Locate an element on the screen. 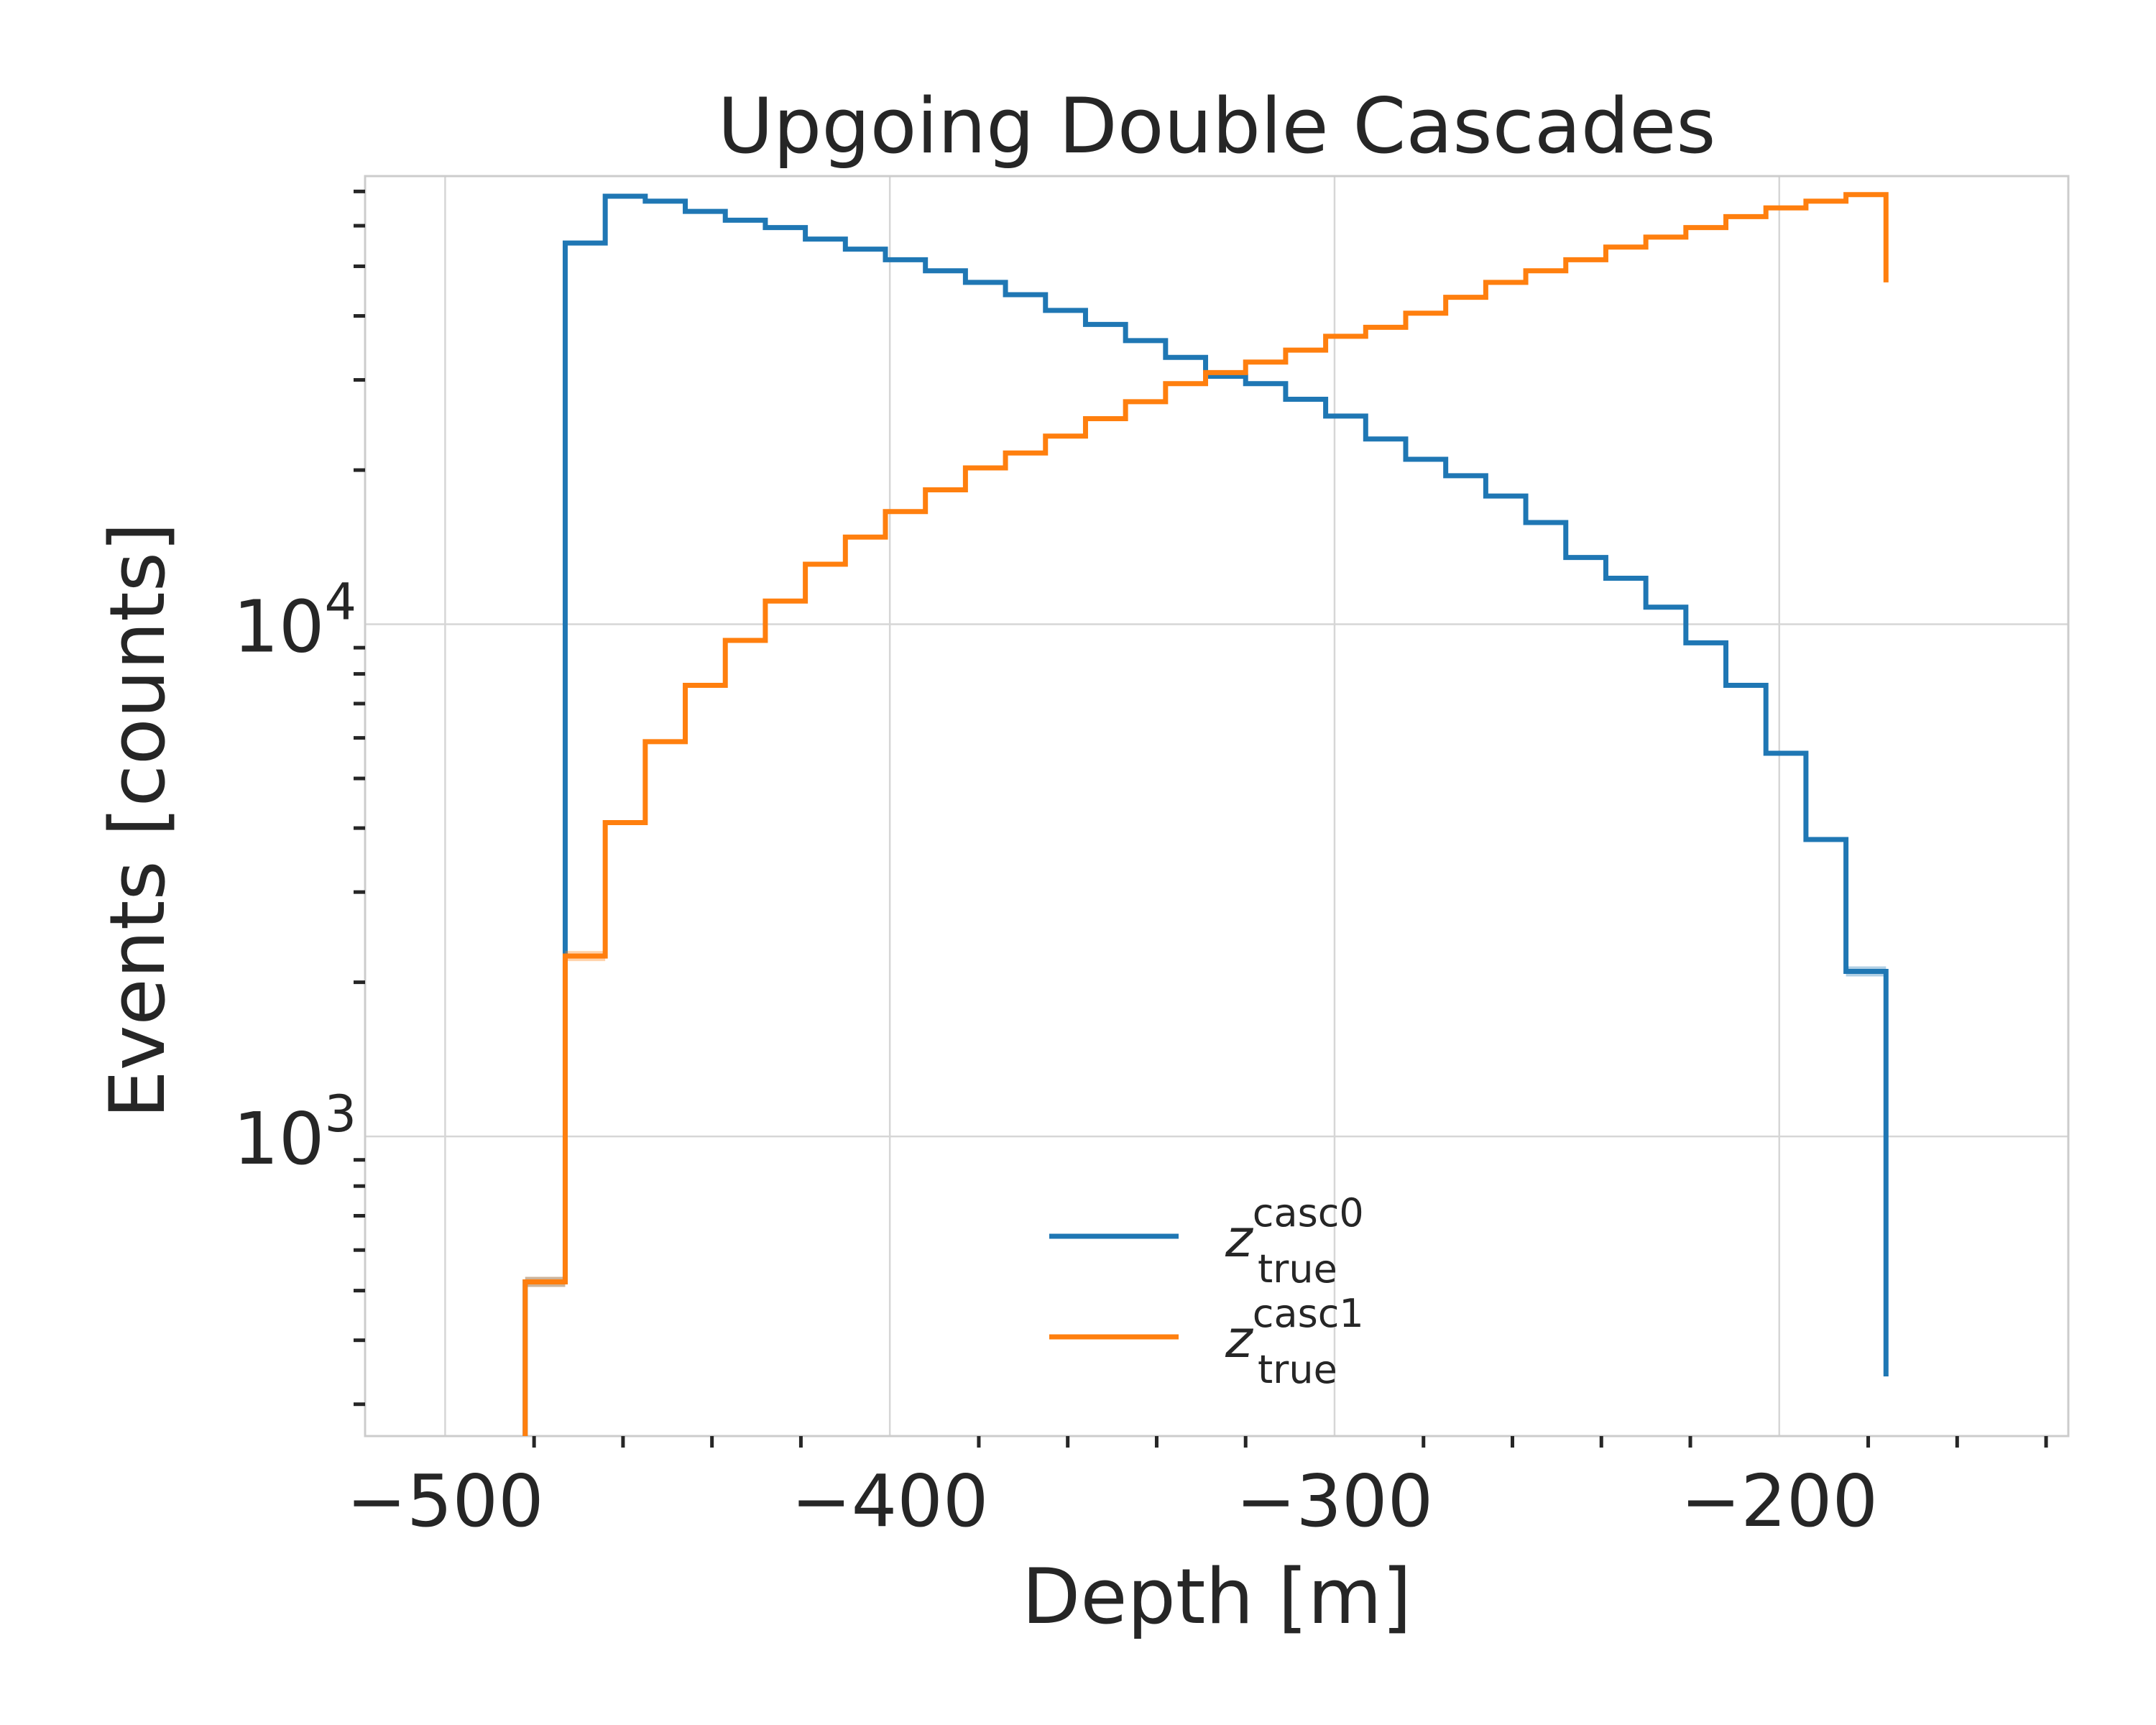  x-axis-label: Depth [m] is located at coordinates (1217, 1596).